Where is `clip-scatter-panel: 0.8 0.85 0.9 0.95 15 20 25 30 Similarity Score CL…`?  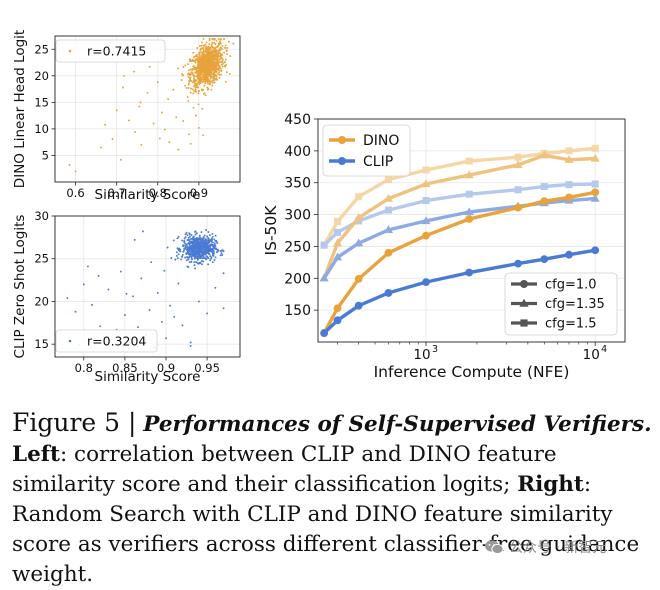 clip-scatter-panel: 0.8 0.85 0.9 0.95 15 20 25 30 Similarity Score CL… is located at coordinates (126, 297).